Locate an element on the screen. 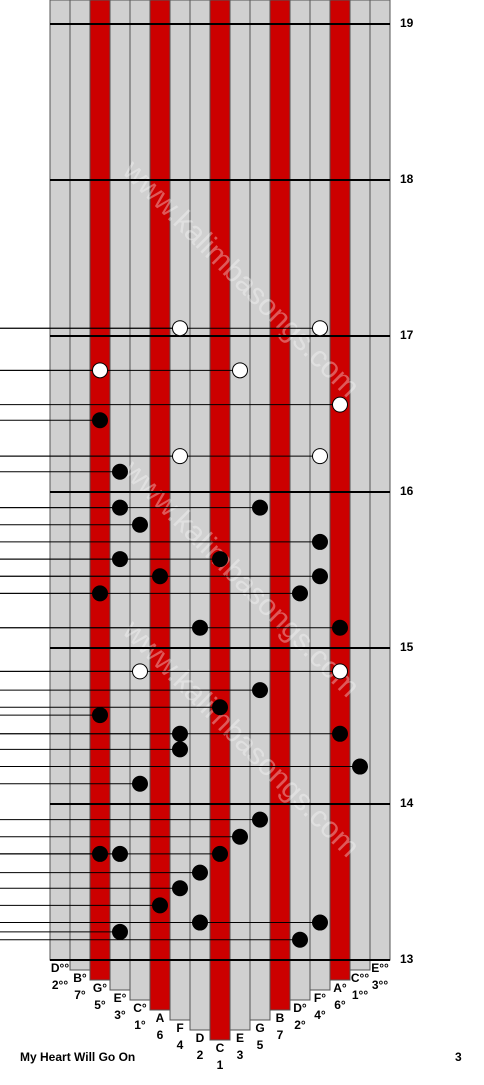 This screenshot has width=484, height=1085. page-number: 3 is located at coordinates (458, 1057).